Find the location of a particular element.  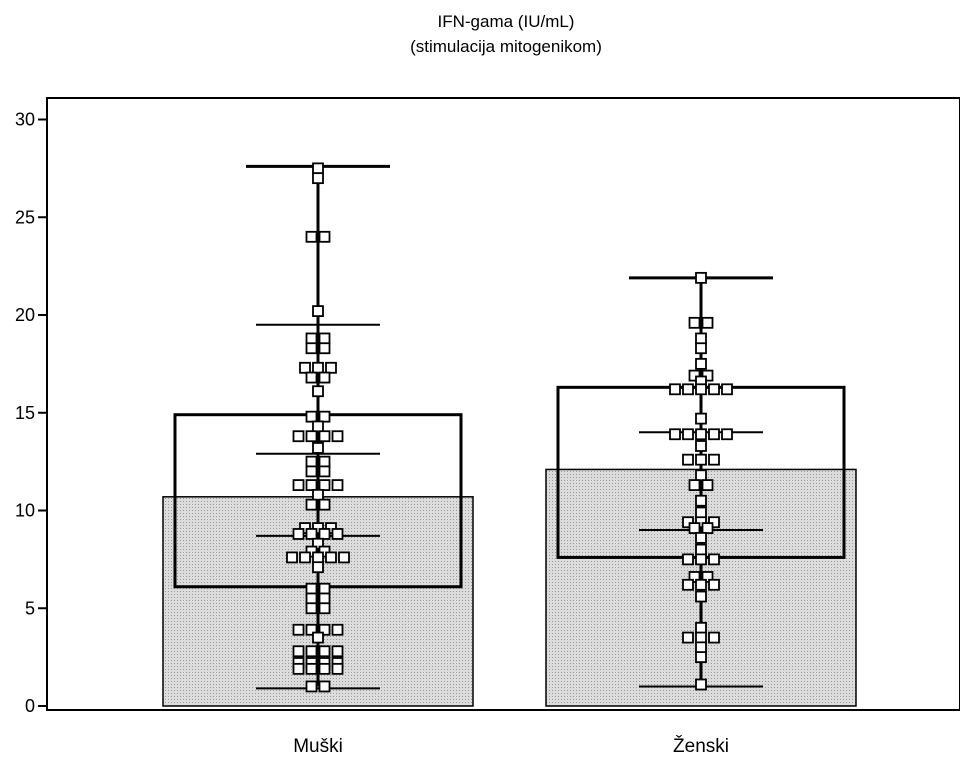

y-tick-label: 30 is located at coordinates (25, 120).